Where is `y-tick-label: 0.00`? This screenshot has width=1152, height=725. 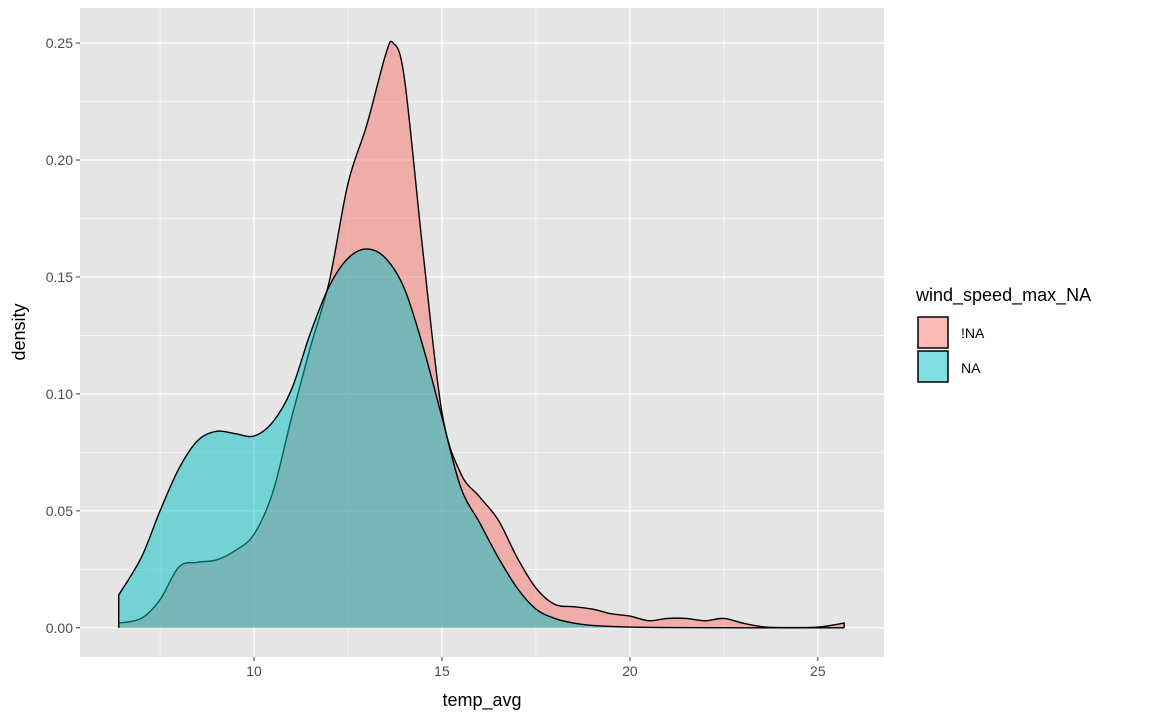
y-tick-label: 0.00 is located at coordinates (59, 628).